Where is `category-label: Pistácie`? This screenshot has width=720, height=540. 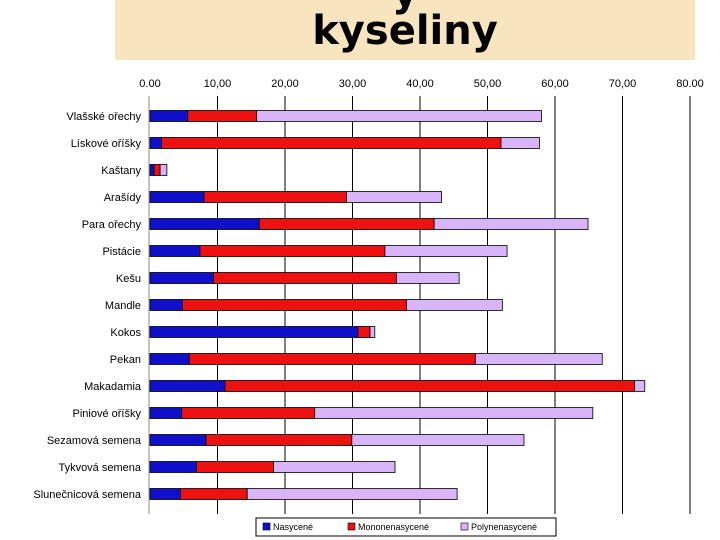 category-label: Pistácie is located at coordinates (121, 252).